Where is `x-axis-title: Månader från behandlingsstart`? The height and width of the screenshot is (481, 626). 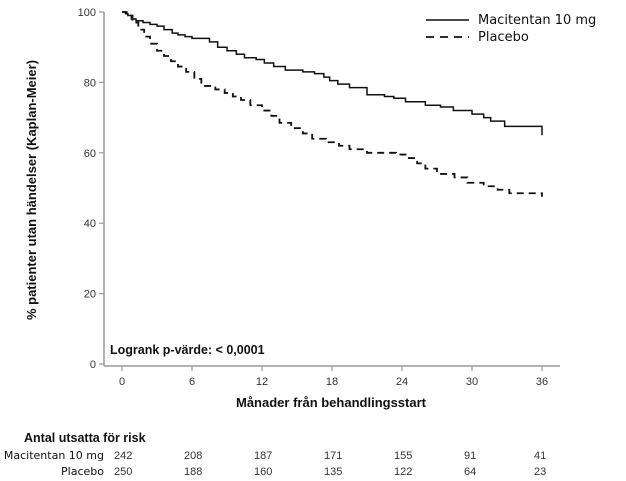
x-axis-title: Månader från behandlingsstart is located at coordinates (331, 402).